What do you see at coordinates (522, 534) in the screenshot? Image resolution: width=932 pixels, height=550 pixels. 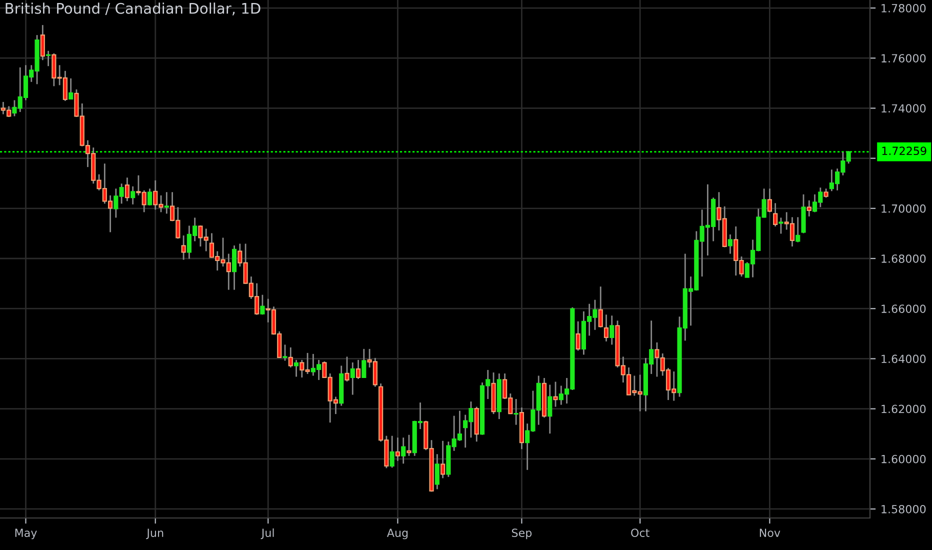 I see `x-tick-label: Sep` at bounding box center [522, 534].